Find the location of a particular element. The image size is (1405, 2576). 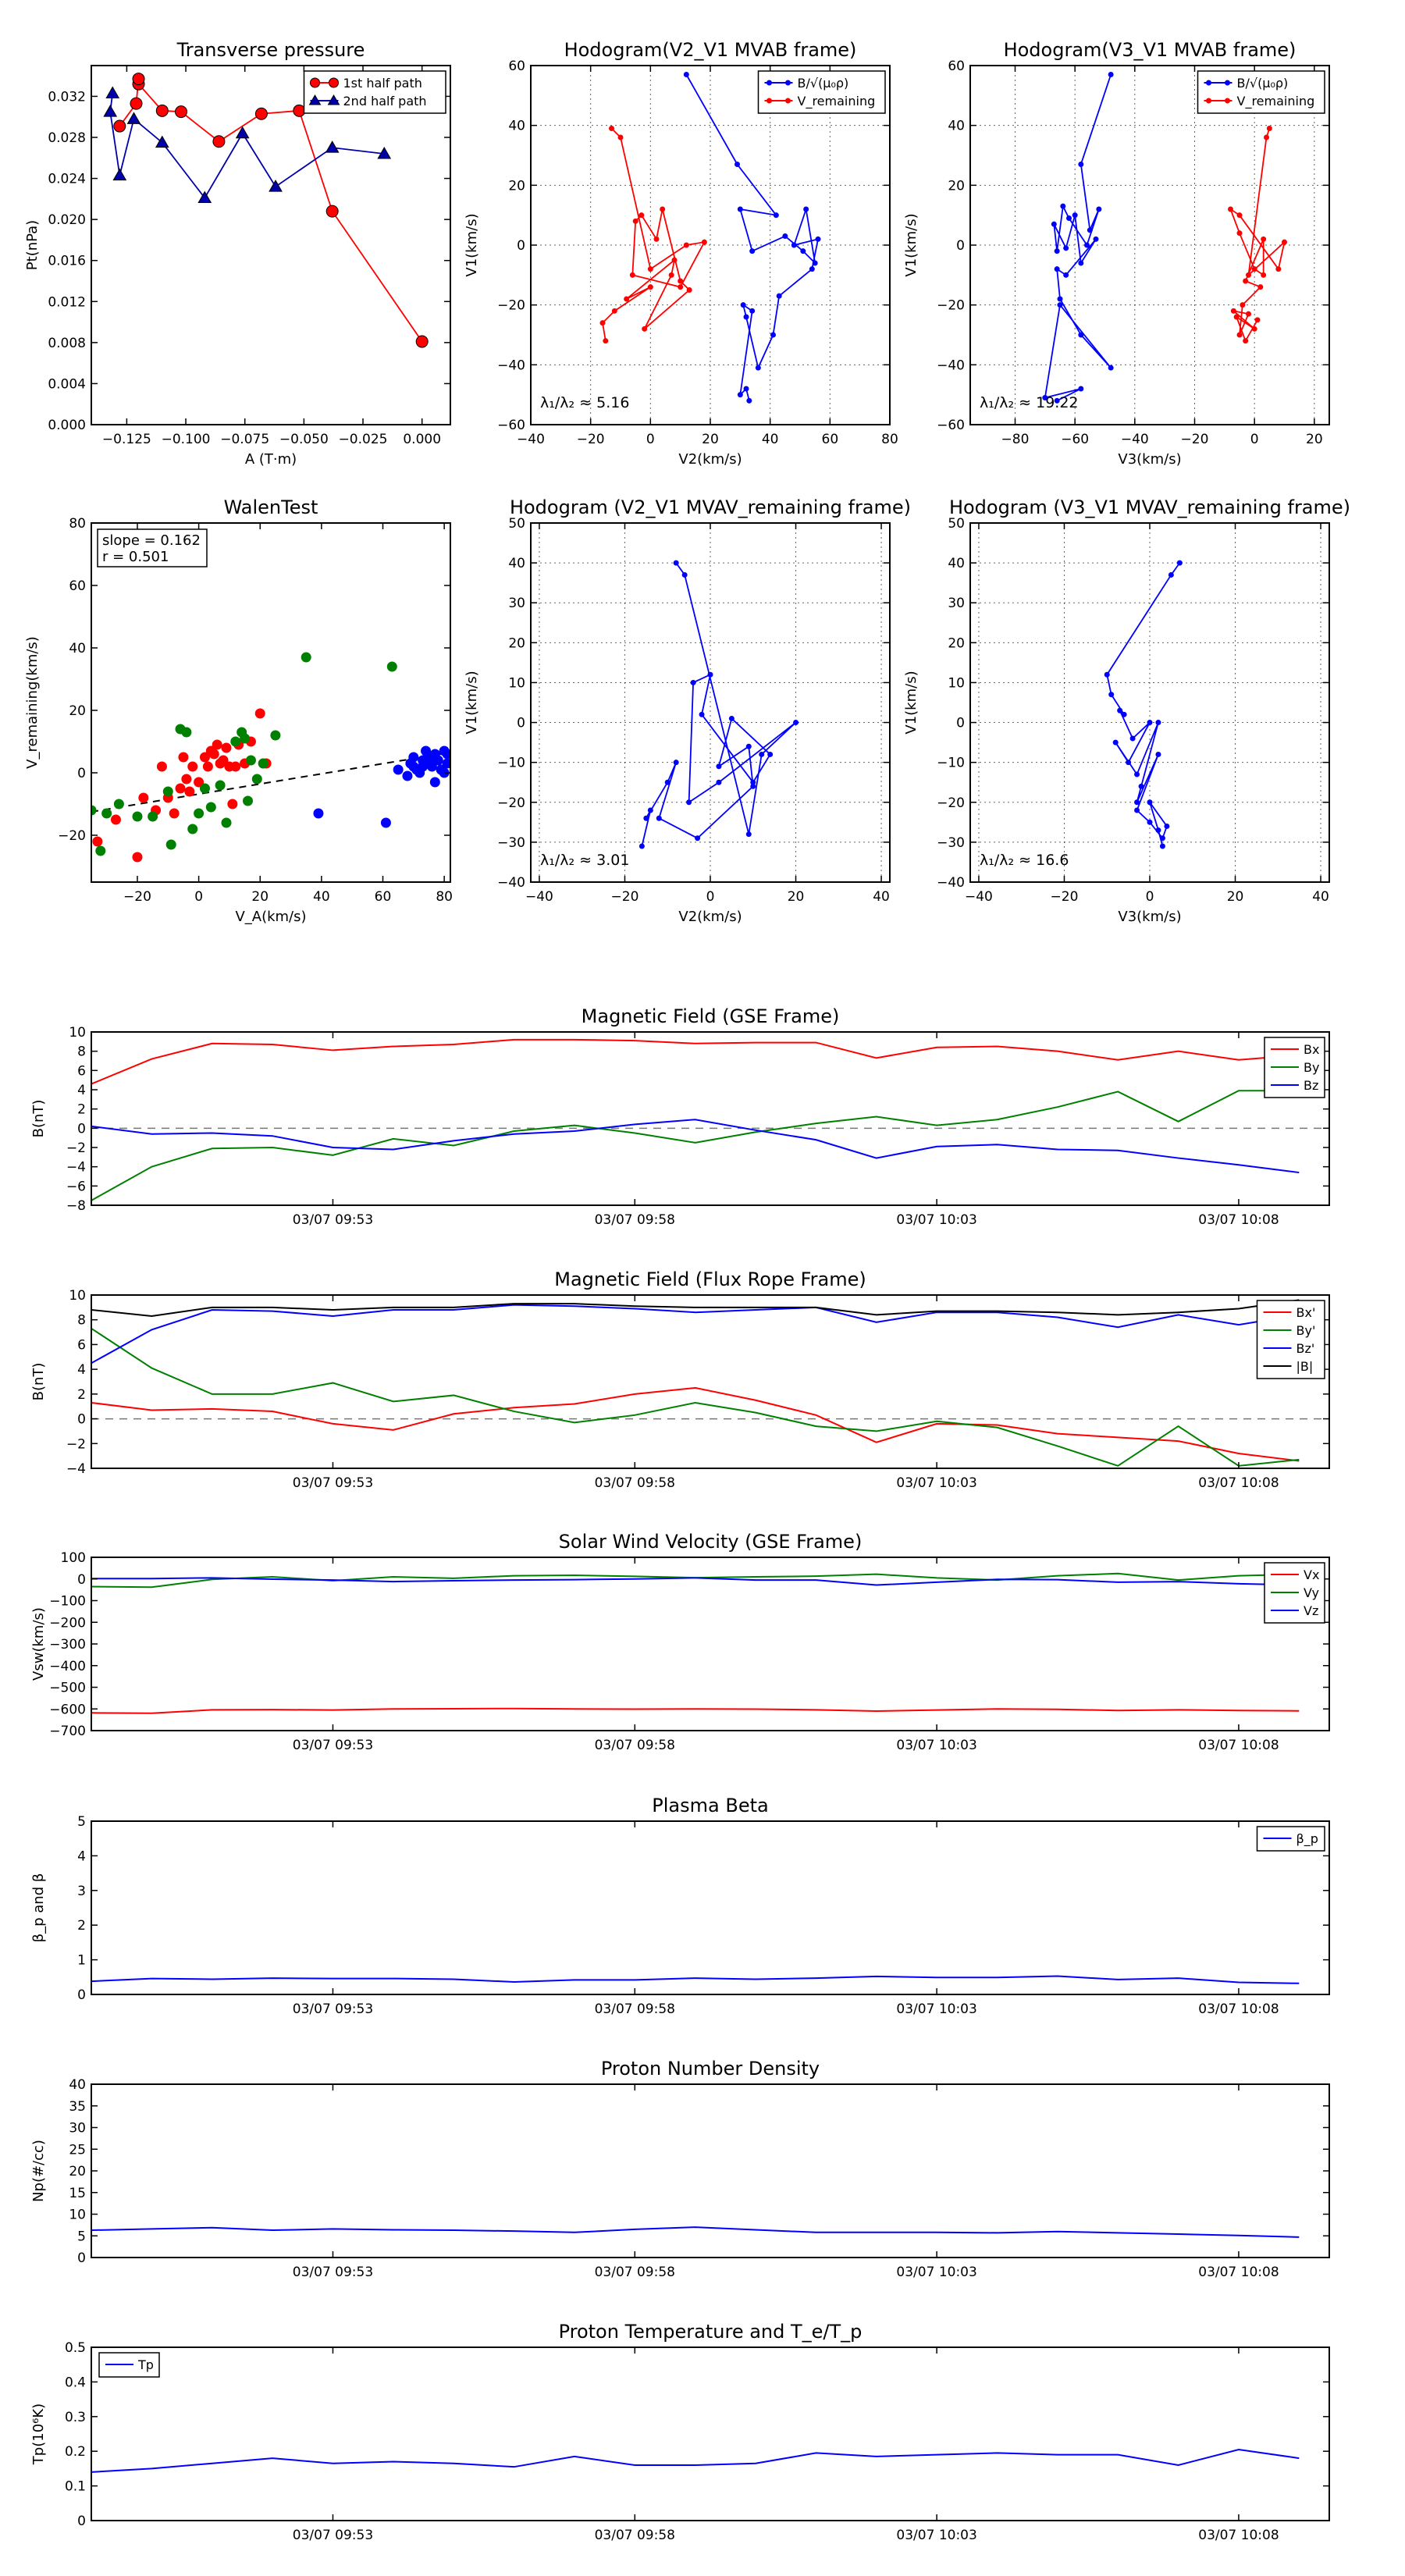

y-tick-label: 0.2 is located at coordinates (76, 2452).